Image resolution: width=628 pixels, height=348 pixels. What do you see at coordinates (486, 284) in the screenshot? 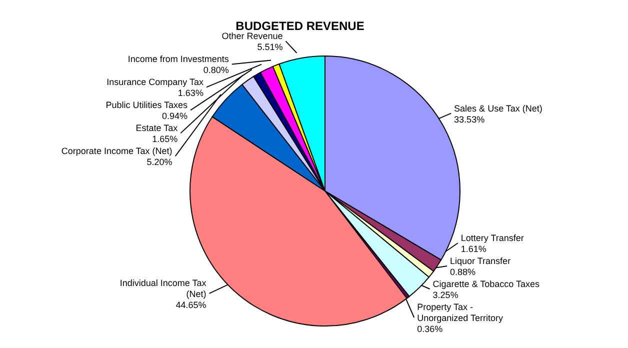
I see `slice-label: Cigarette & Tobacco Taxes` at bounding box center [486, 284].